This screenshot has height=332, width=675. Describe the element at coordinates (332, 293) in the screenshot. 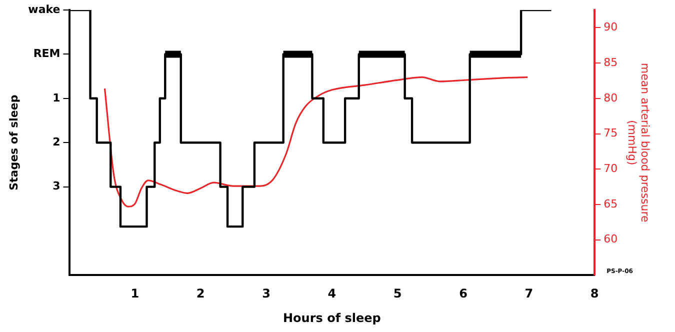

I see `x-tick-label: 4` at that location.